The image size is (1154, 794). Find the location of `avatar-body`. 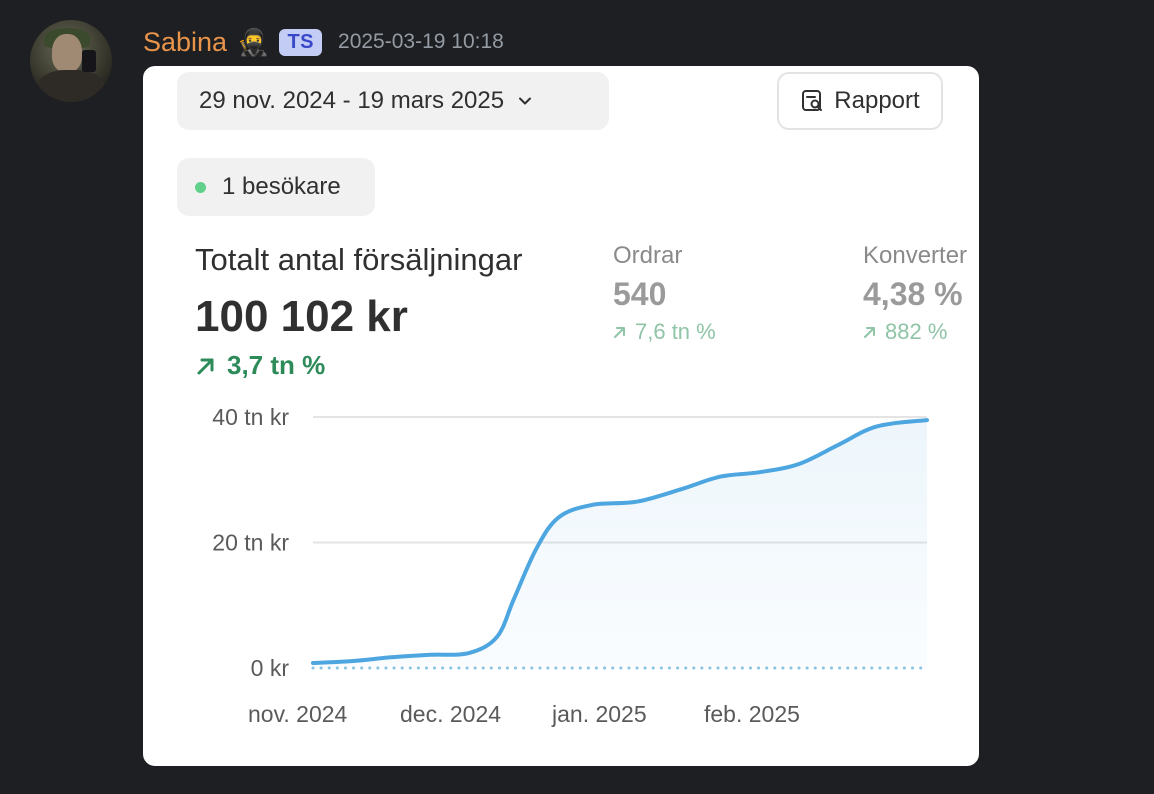

avatar-body is located at coordinates (71, 86).